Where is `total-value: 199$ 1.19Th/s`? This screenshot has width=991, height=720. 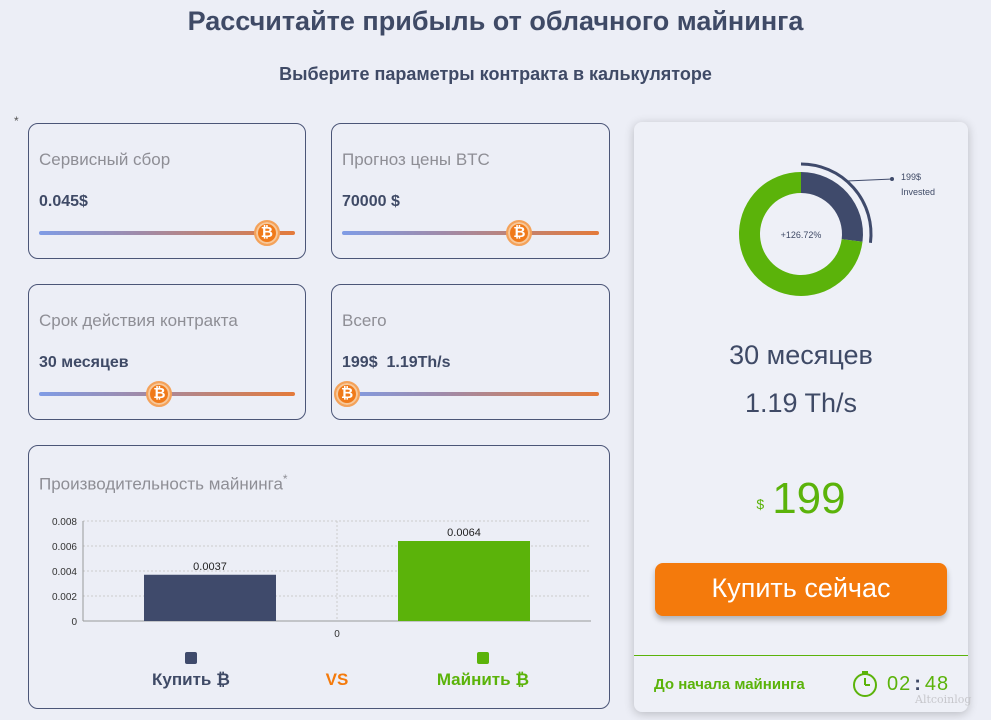 total-value: 199$ 1.19Th/s is located at coordinates (396, 362).